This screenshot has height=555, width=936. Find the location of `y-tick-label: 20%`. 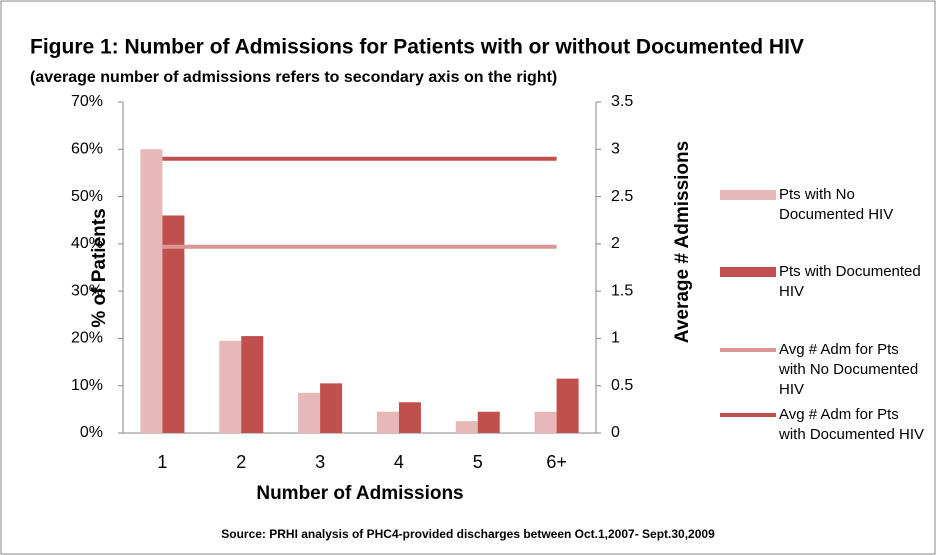

y-tick-label: 20% is located at coordinates (87, 338).